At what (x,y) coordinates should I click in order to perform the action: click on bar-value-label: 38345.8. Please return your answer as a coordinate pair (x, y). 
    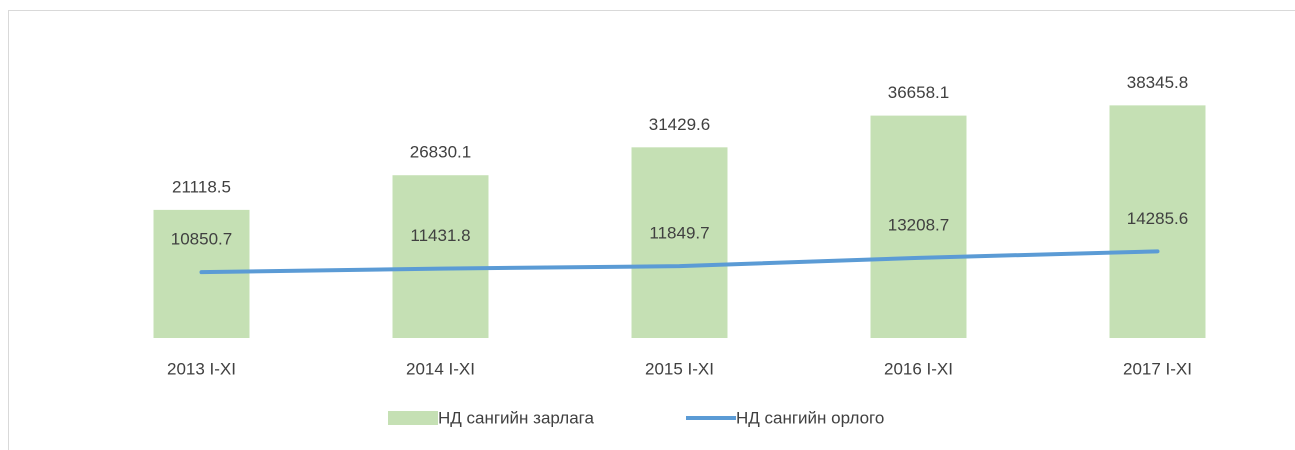
    Looking at the image, I should click on (1157, 82).